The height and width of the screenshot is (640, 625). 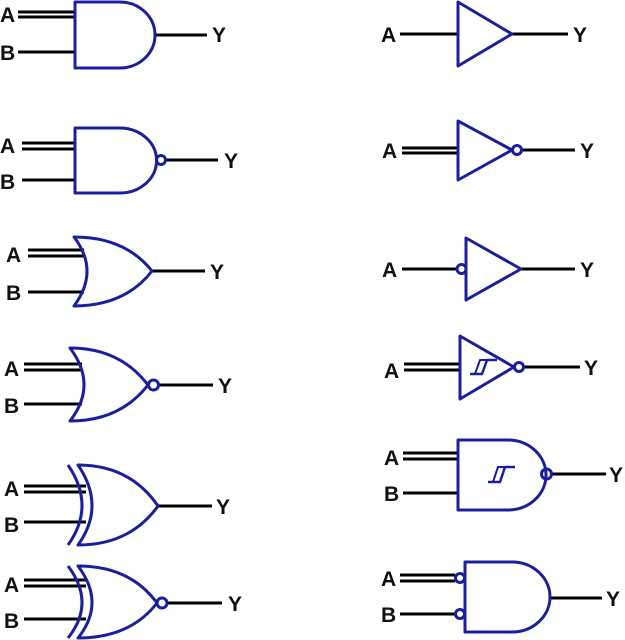 What do you see at coordinates (117, 505) in the screenshot?
I see `xor-gate: A B Y` at bounding box center [117, 505].